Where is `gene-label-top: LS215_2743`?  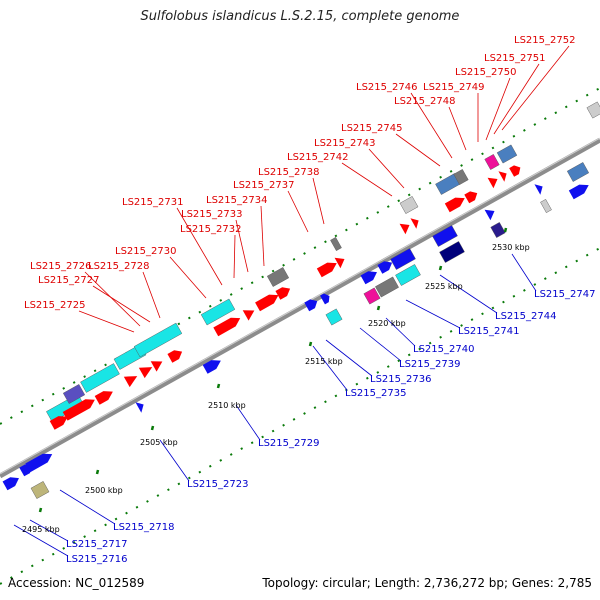
gene-label-top: LS215_2743 is located at coordinates (344, 143).